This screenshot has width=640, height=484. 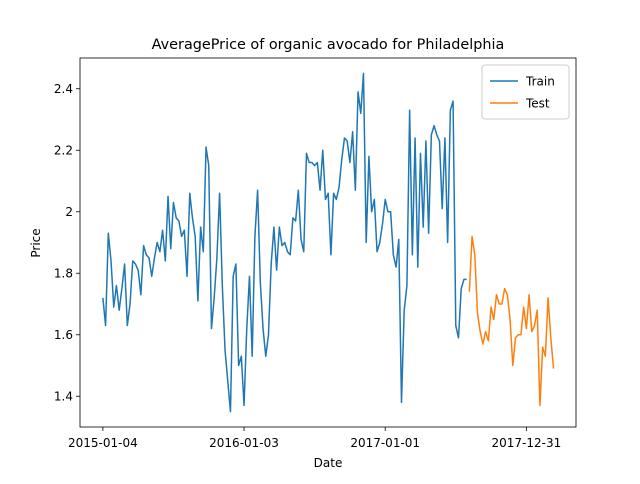 I want to click on x-tick-label: 2017-01-01, so click(x=385, y=443).